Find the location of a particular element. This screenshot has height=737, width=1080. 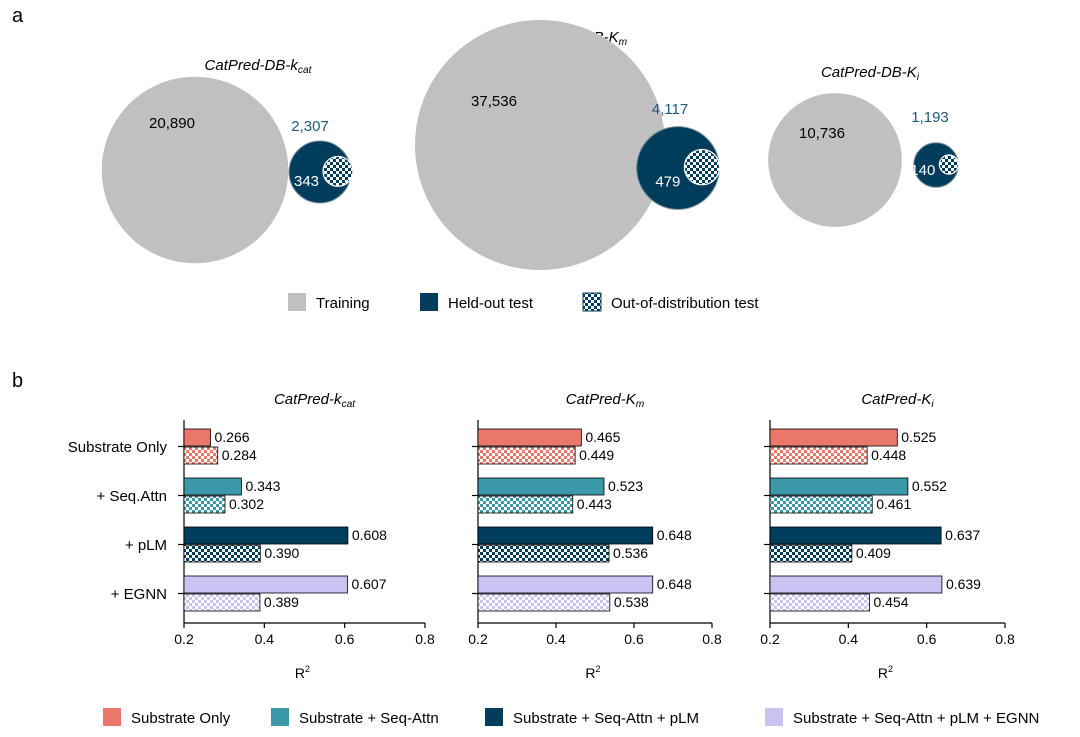

legend-a-label-training: Training is located at coordinates (343, 303).